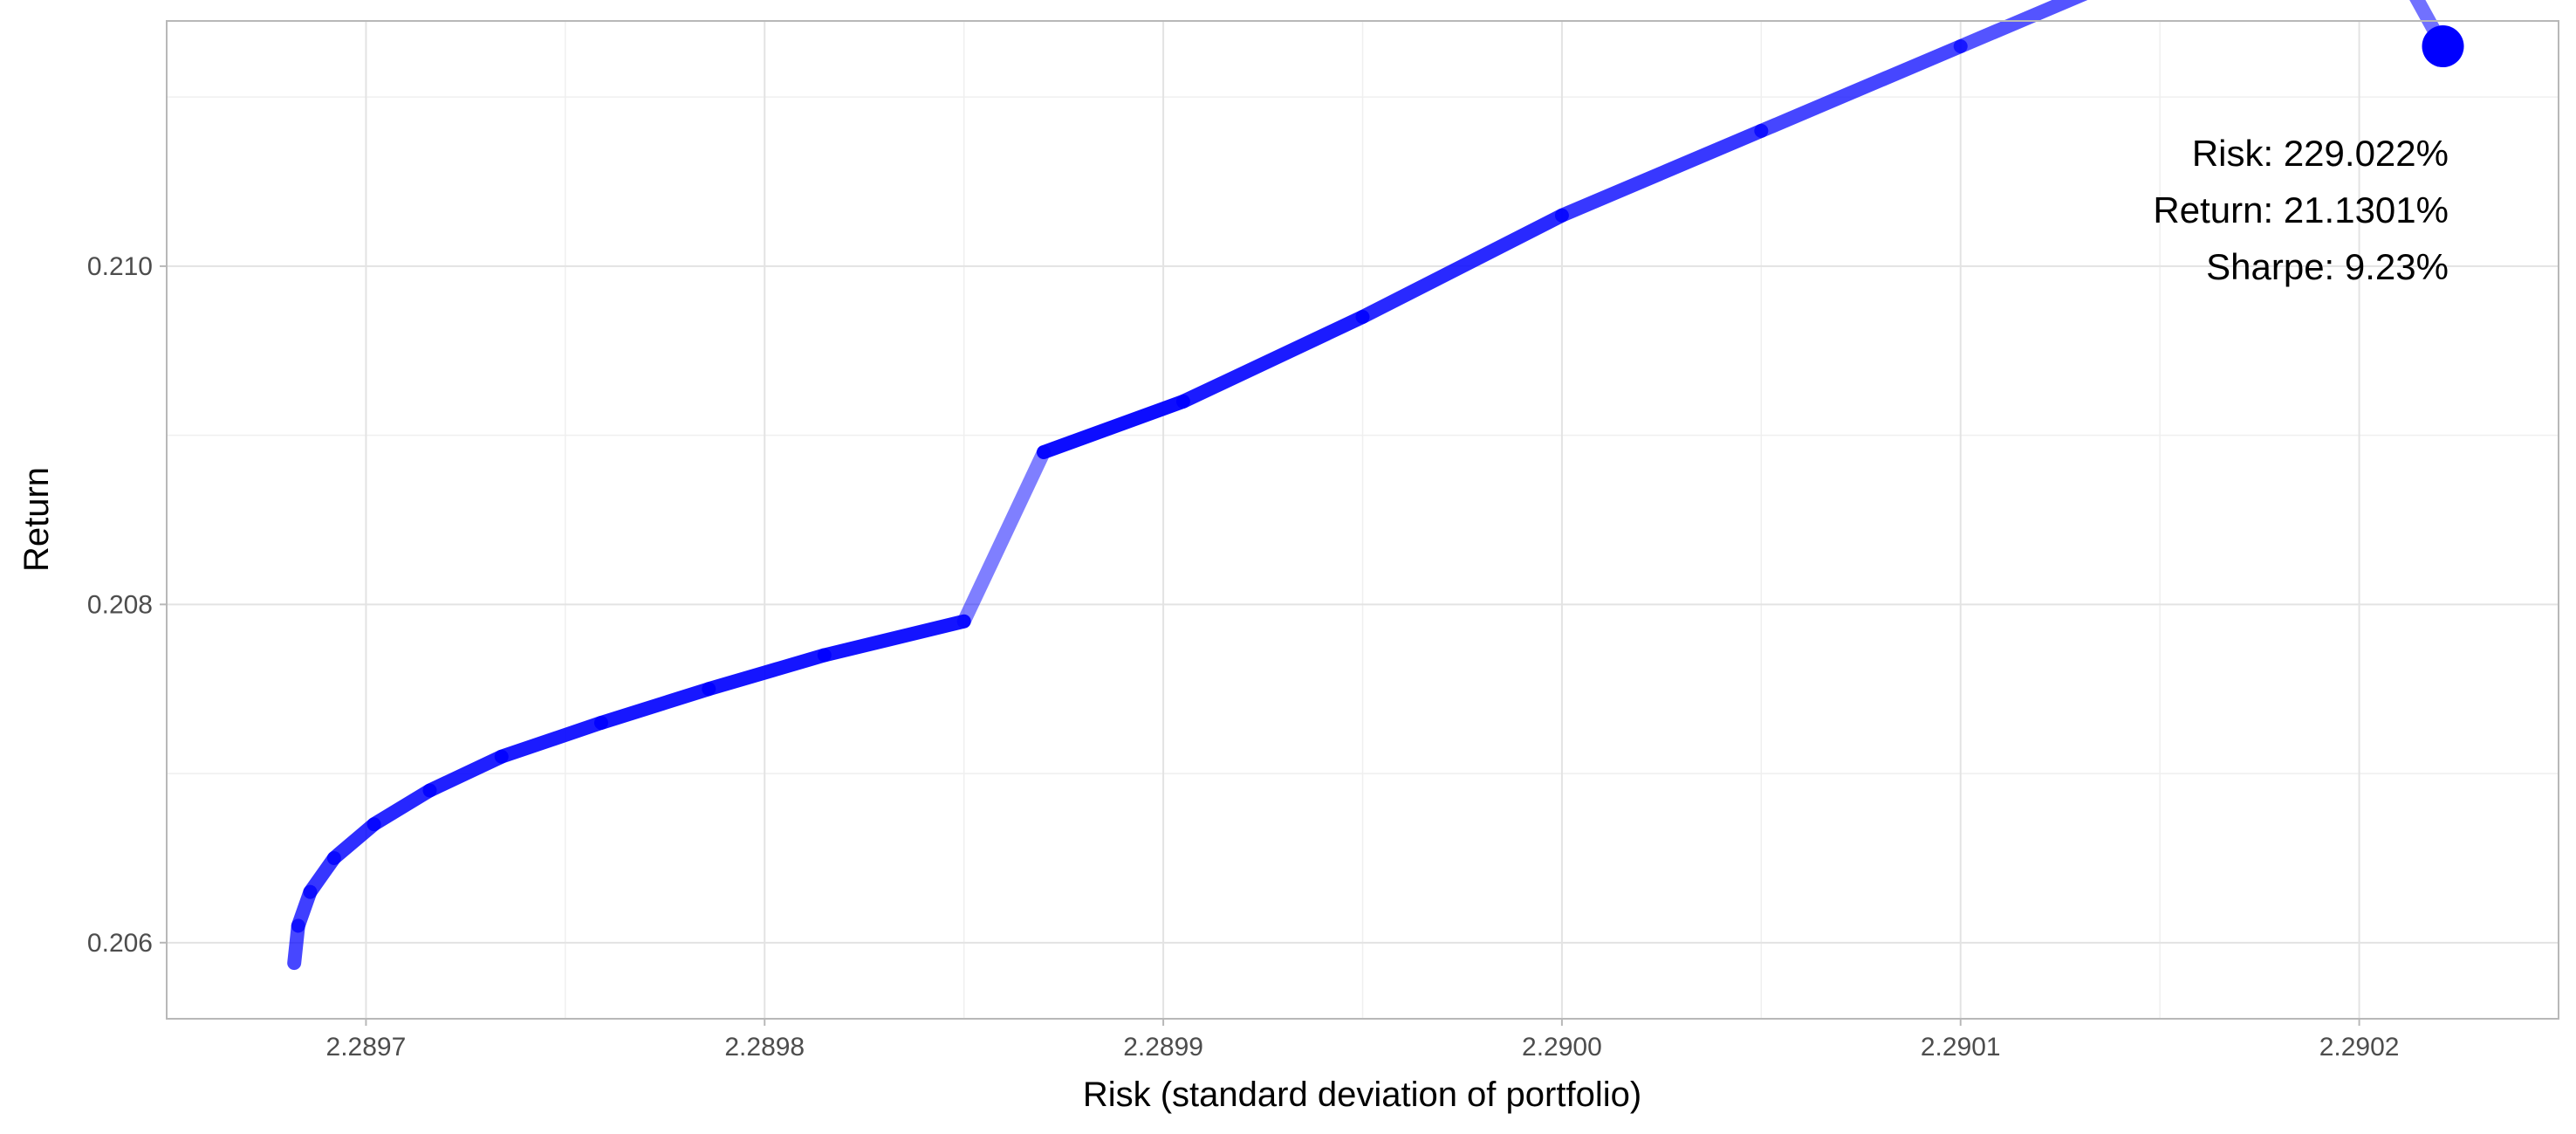 The height and width of the screenshot is (1134, 2576). What do you see at coordinates (1163, 1048) in the screenshot?
I see `x-tick-label: 2.2899` at bounding box center [1163, 1048].